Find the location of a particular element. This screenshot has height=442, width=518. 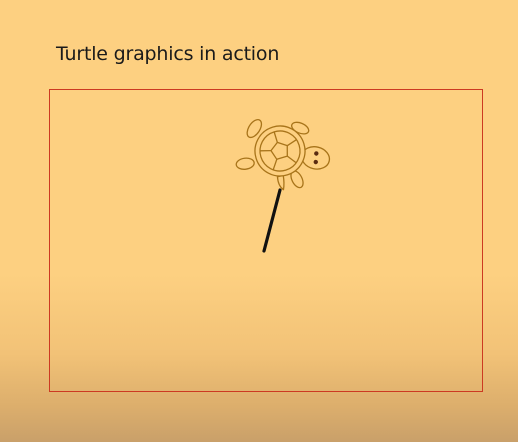

turtle-eye-bottom is located at coordinates (315, 162).